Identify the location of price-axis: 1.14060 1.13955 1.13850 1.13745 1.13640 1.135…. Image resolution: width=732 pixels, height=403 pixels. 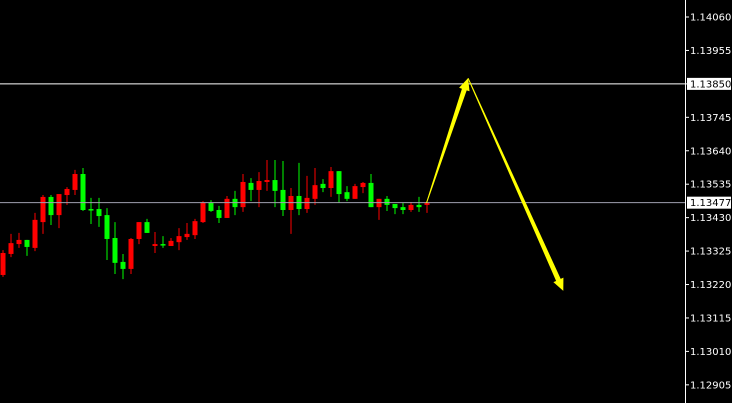
(708, 201).